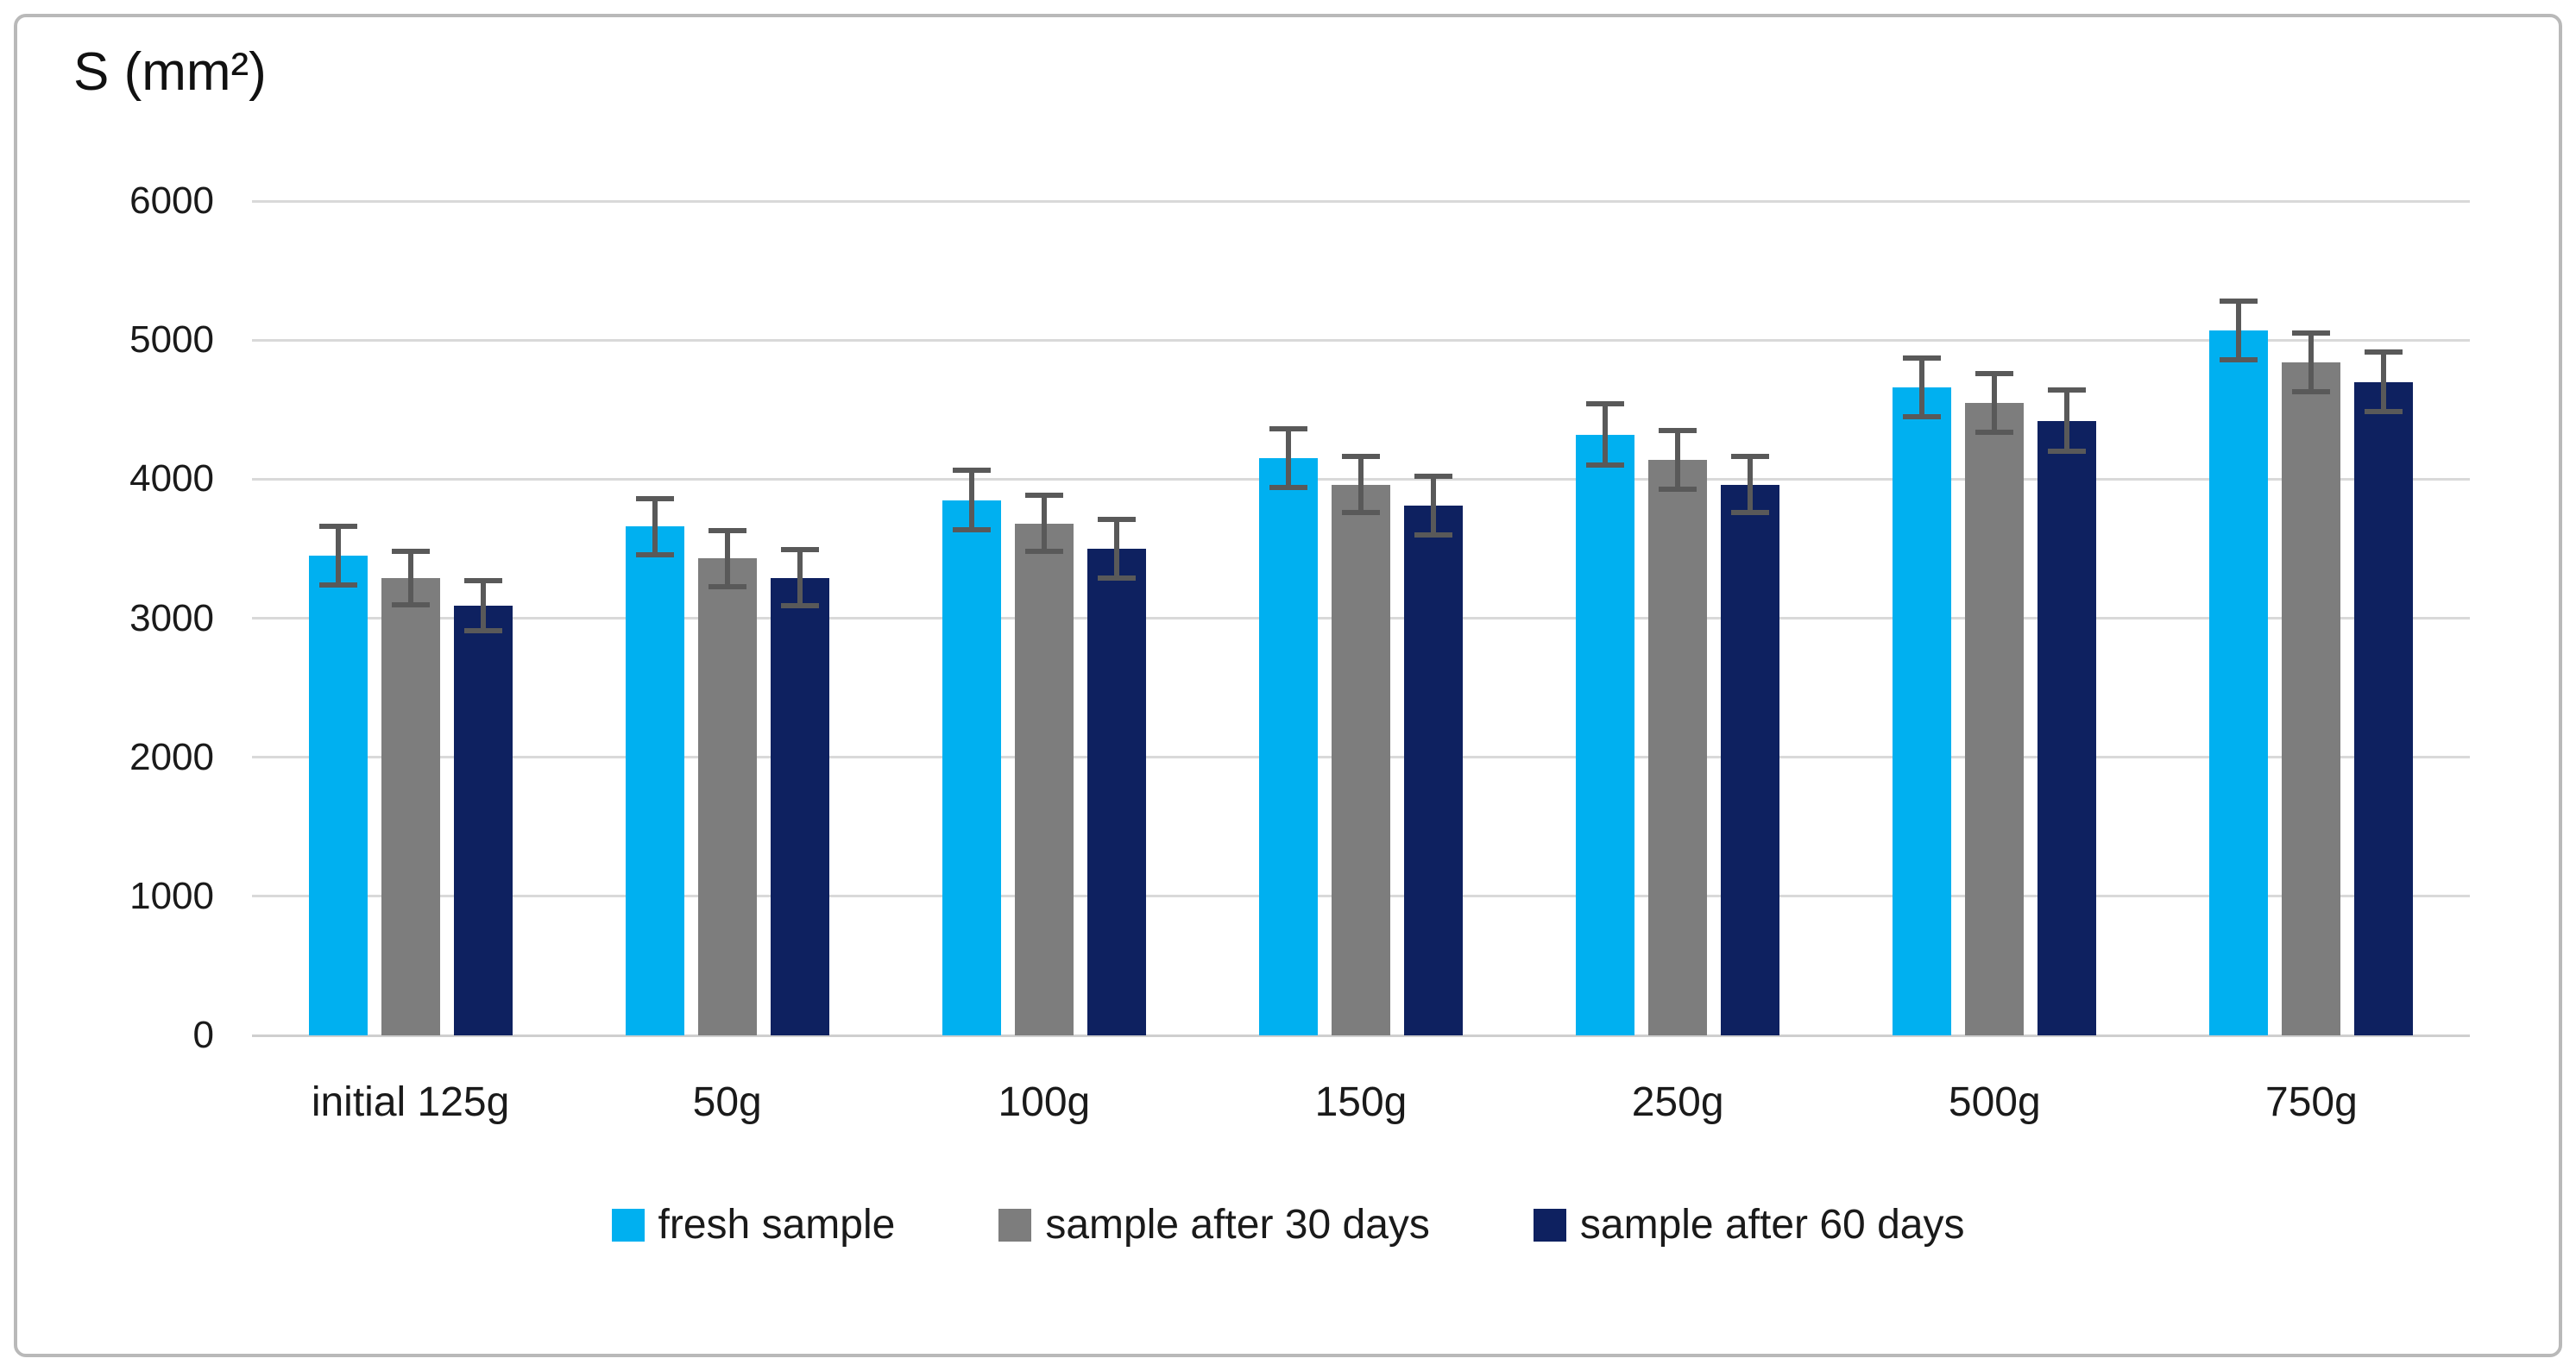  I want to click on legend-item: sample after 60 days, so click(1749, 1225).